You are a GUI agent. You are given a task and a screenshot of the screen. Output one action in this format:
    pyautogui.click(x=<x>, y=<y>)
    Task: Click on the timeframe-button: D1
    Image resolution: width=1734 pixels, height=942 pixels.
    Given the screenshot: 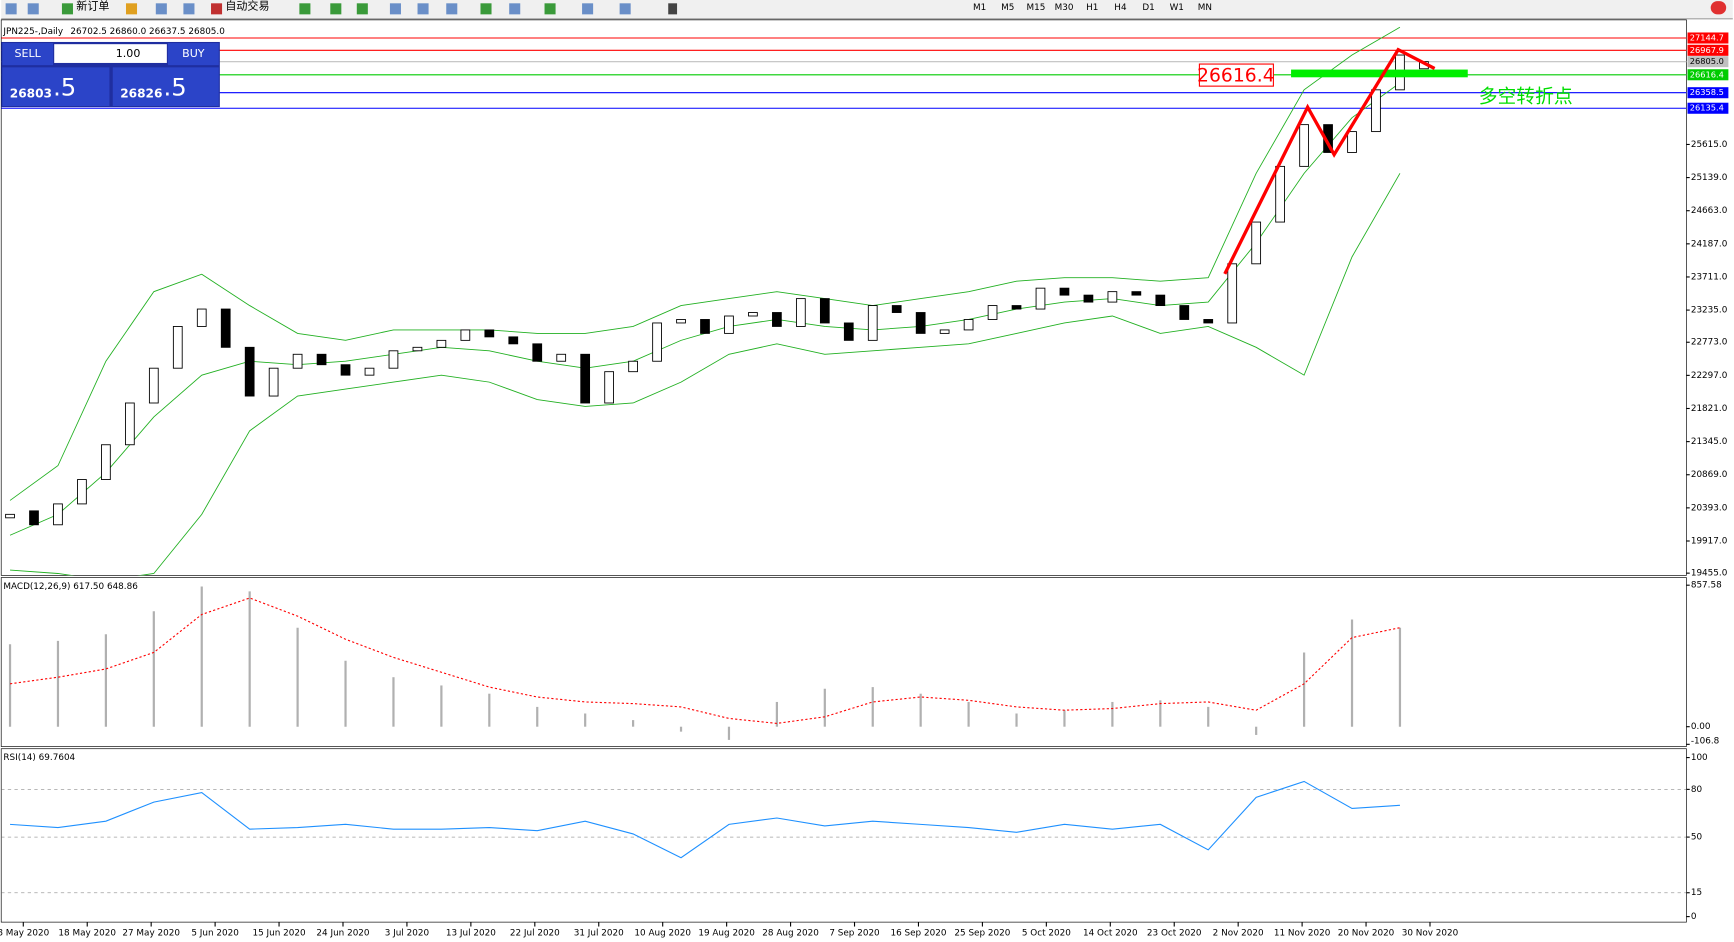 What is the action you would take?
    pyautogui.click(x=1148, y=8)
    